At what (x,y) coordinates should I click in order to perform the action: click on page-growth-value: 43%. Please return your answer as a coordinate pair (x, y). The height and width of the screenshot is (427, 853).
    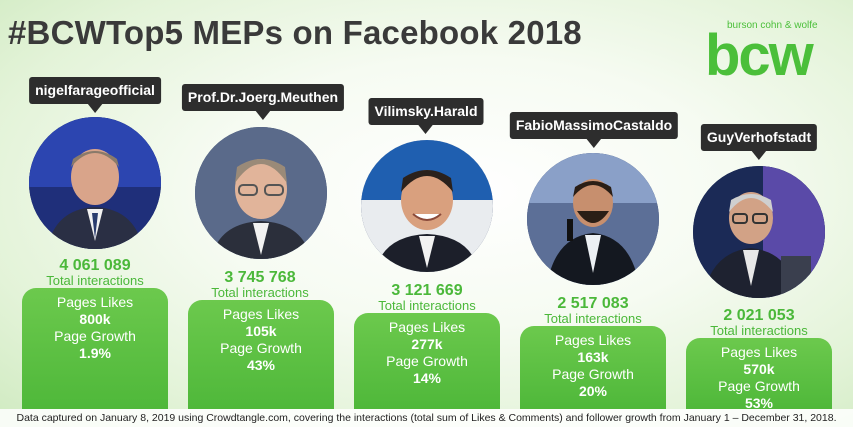
    Looking at the image, I should click on (261, 365).